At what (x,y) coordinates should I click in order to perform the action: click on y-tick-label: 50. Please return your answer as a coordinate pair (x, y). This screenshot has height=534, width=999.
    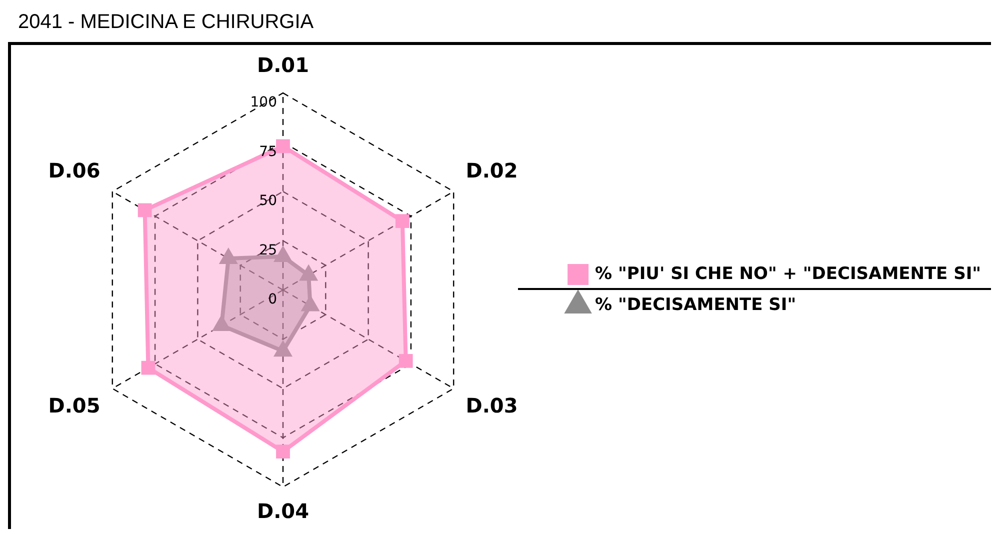
    Looking at the image, I should click on (268, 201).